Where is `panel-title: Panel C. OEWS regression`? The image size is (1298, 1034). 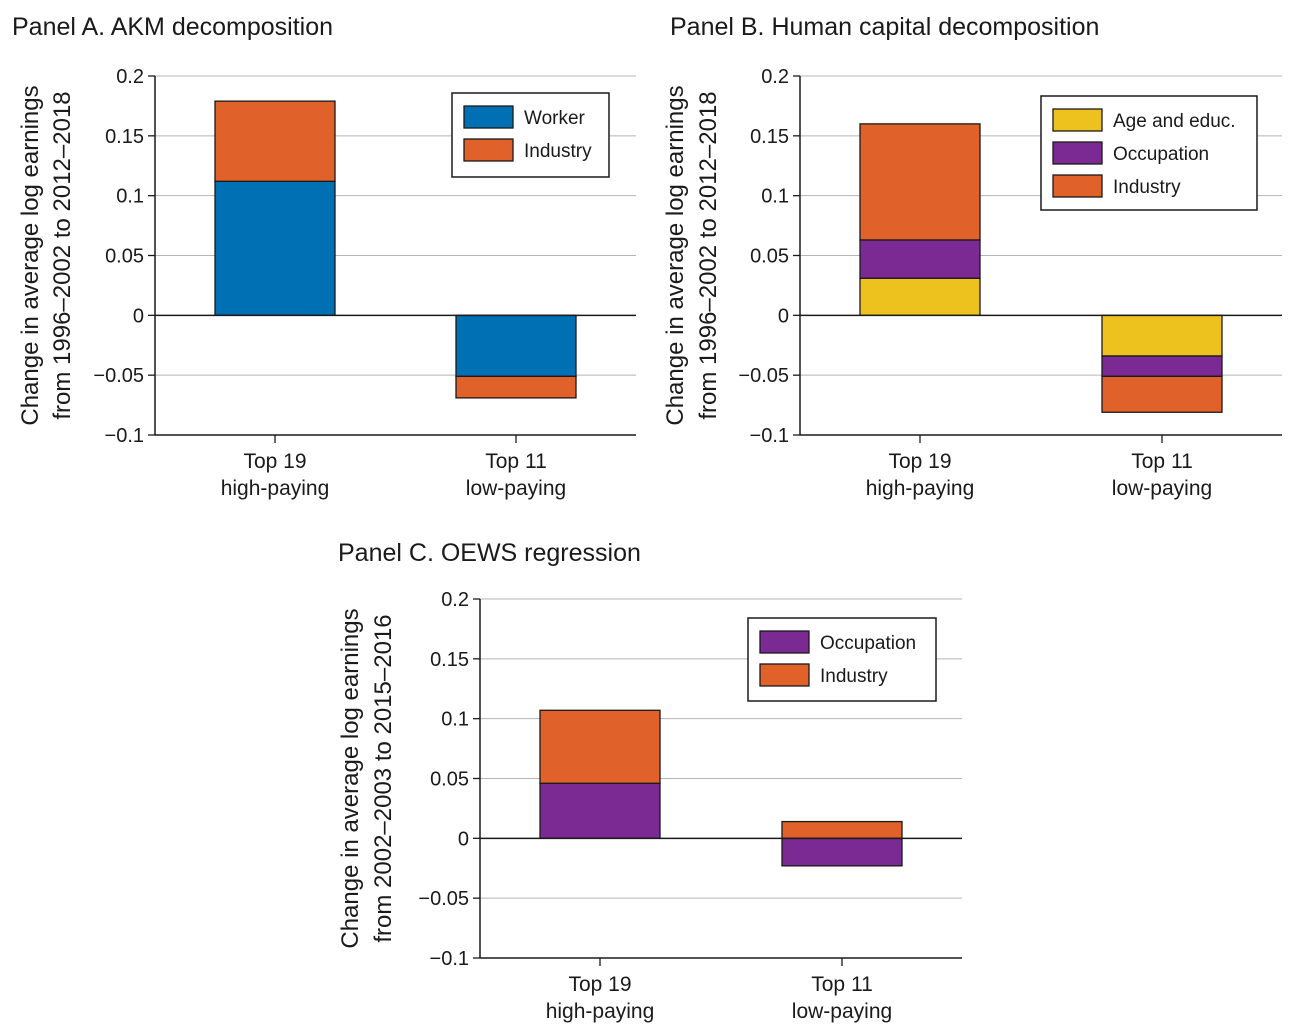 panel-title: Panel C. OEWS regression is located at coordinates (489, 553).